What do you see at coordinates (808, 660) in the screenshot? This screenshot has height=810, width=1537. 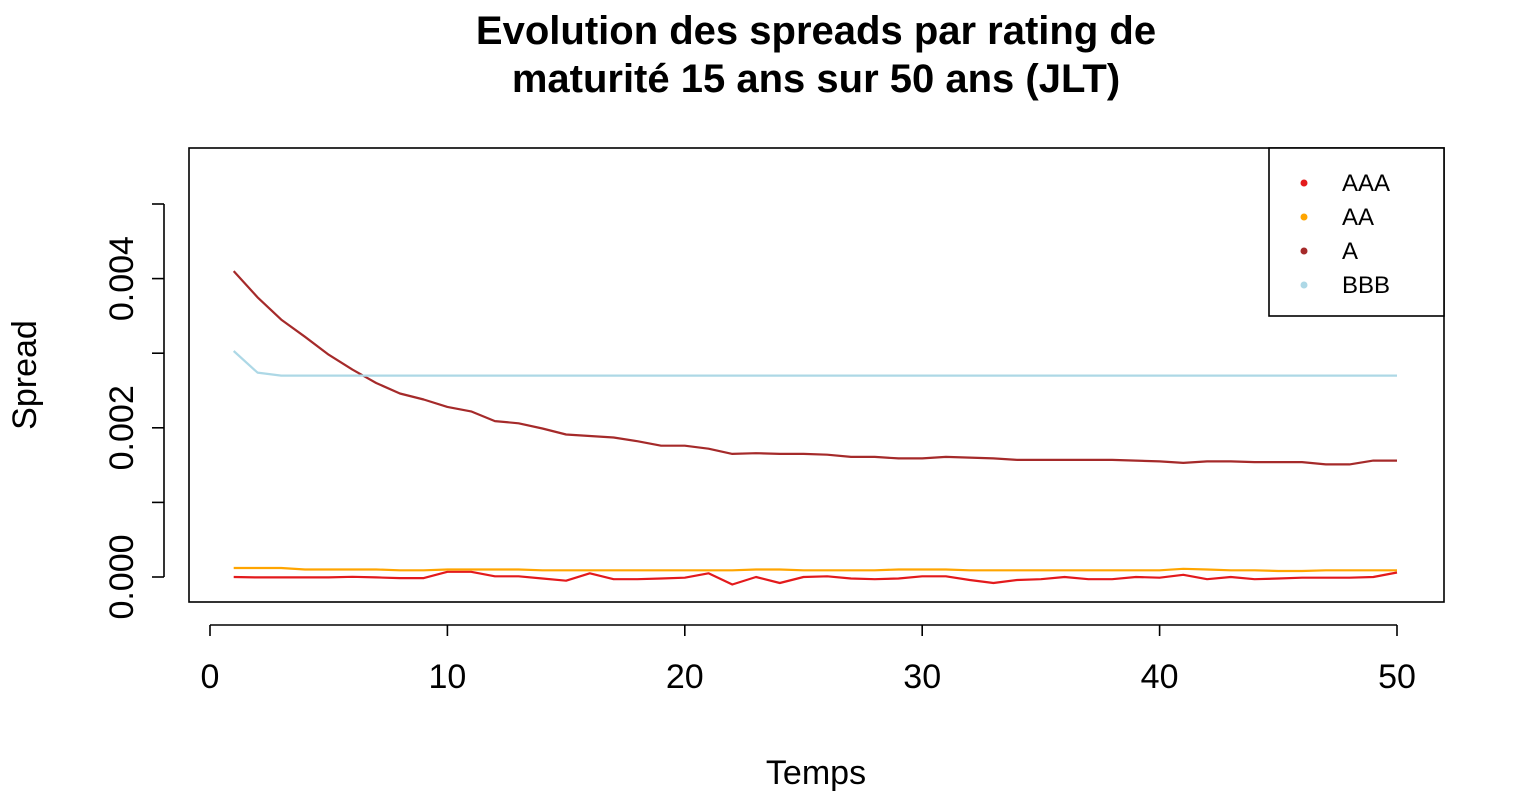 I see `x-axis: 0 10 20 30 40 50` at bounding box center [808, 660].